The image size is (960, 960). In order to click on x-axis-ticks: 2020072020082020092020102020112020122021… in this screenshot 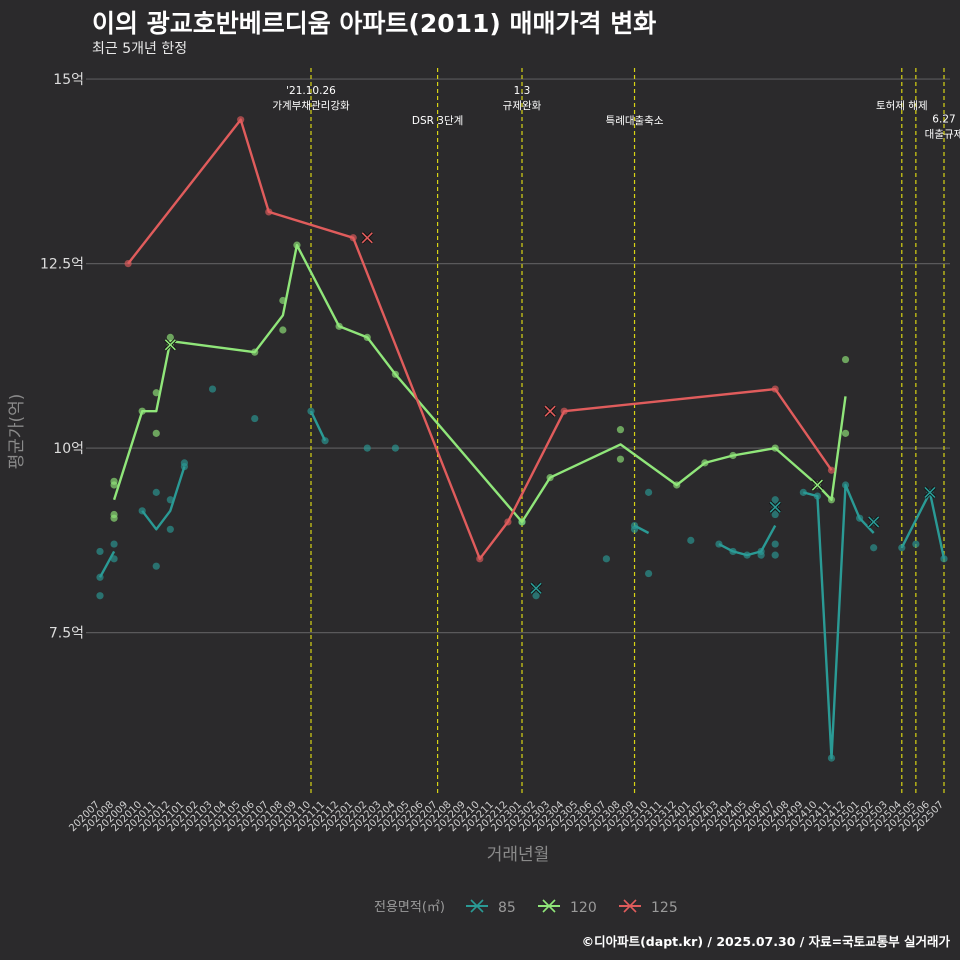, I will do `click(506, 816)`.